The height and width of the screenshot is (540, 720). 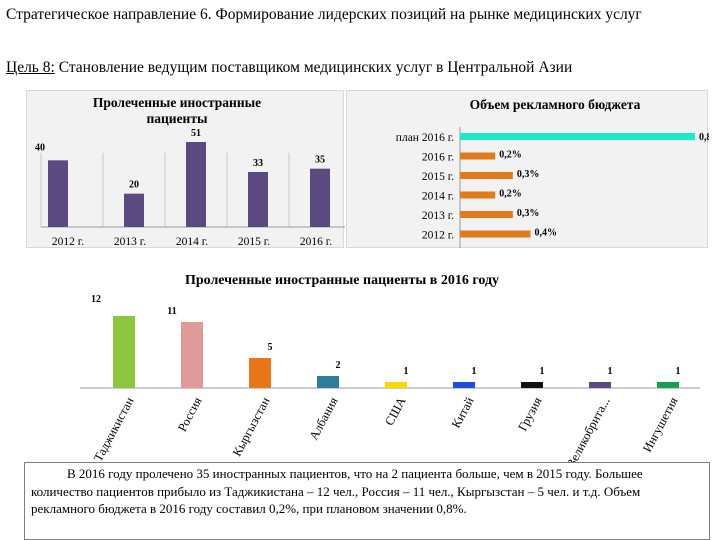 I want to click on x-tick-label: 2015 г., so click(x=254, y=242).